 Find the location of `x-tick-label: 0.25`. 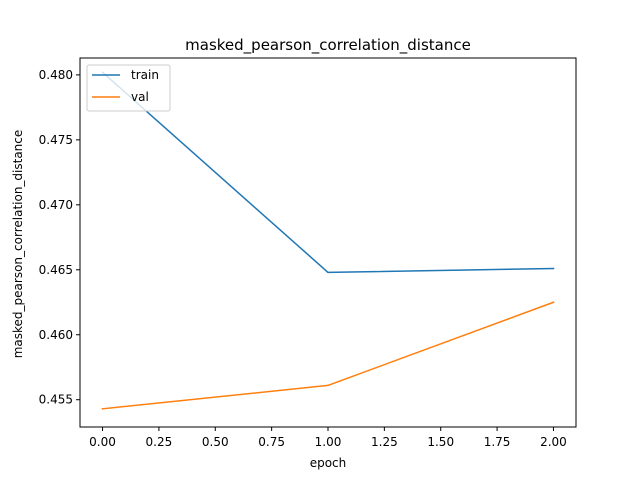

x-tick-label: 0.25 is located at coordinates (159, 442).